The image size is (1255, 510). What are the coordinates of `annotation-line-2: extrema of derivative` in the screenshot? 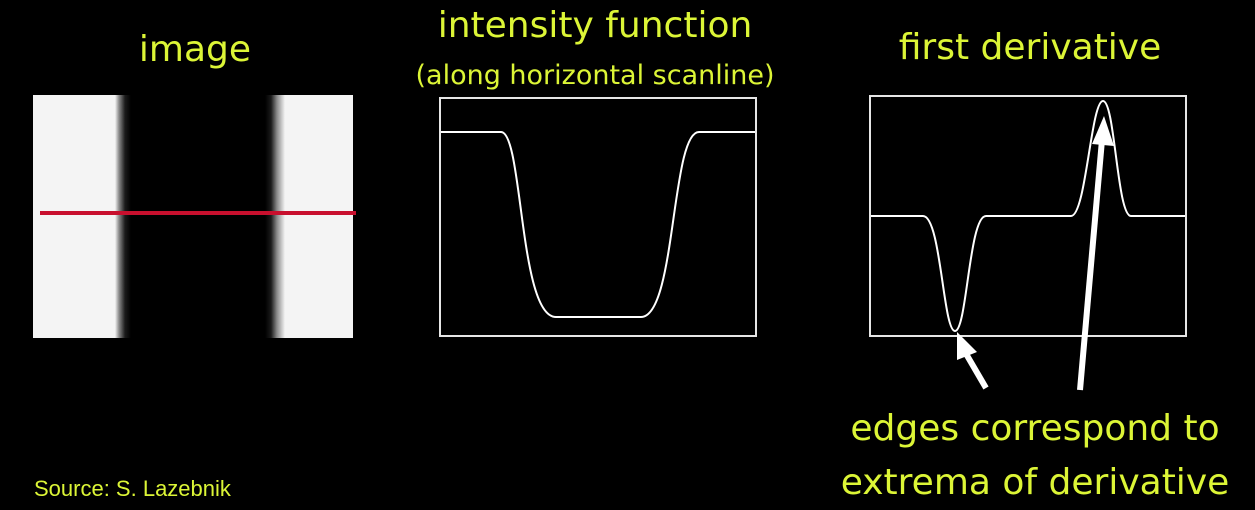 It's located at (1035, 482).